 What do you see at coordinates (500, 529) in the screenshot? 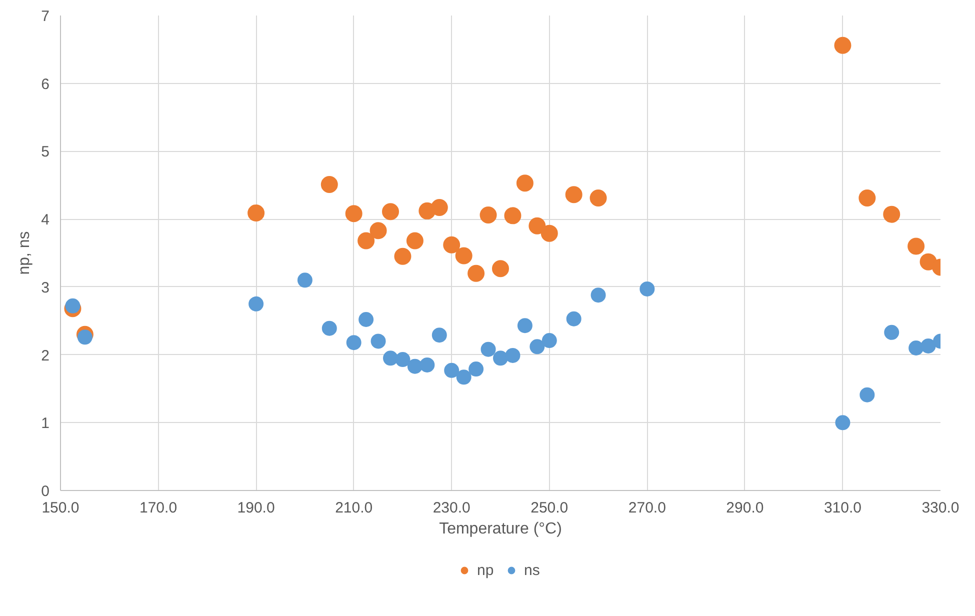
I see `x-axis-title: Temperature (°C)` at bounding box center [500, 529].